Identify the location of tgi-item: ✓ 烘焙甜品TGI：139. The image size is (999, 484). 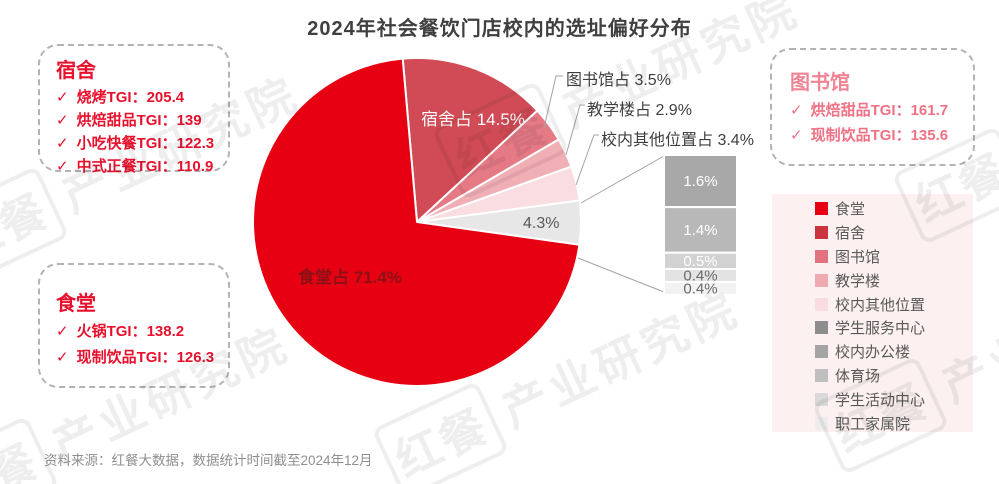
(142, 120).